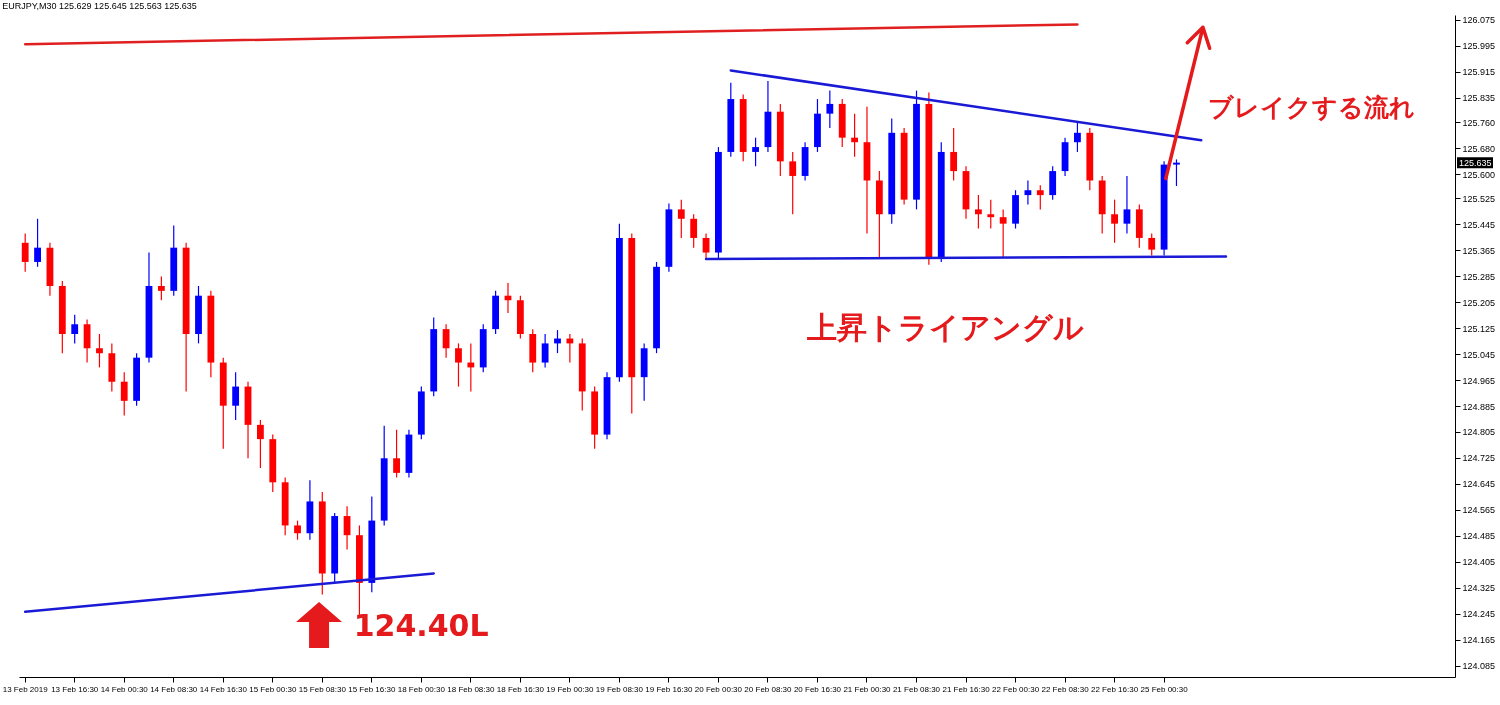  I want to click on x-tick-label: 18 Feb 00:30, so click(421, 689).